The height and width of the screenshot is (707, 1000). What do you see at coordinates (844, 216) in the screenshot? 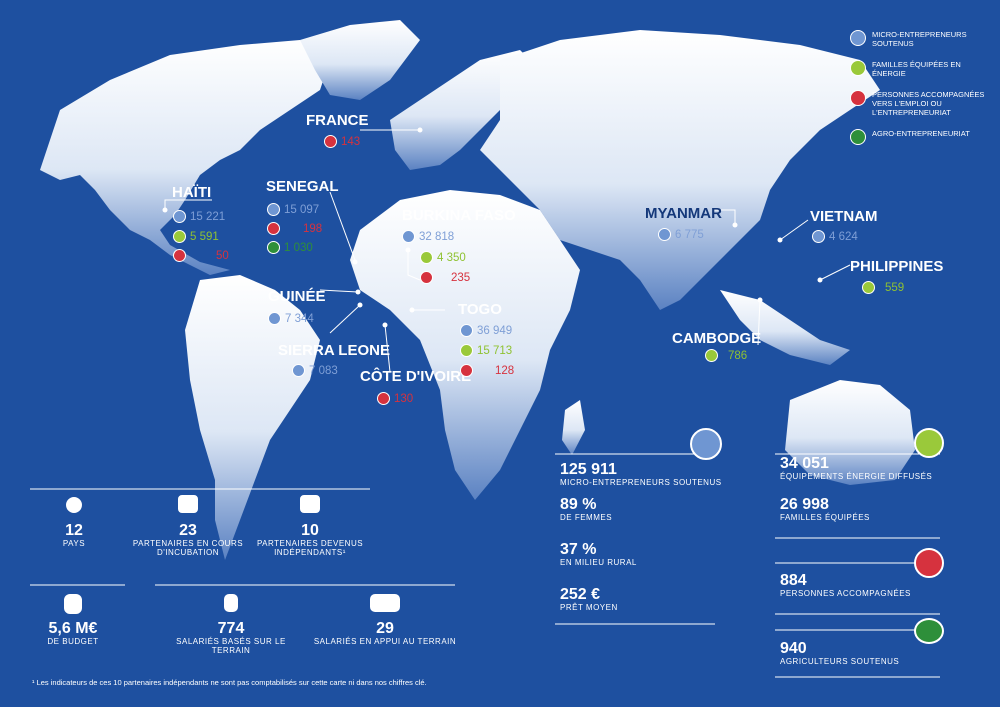
I see `country-vietnam: VIETNAM` at bounding box center [844, 216].